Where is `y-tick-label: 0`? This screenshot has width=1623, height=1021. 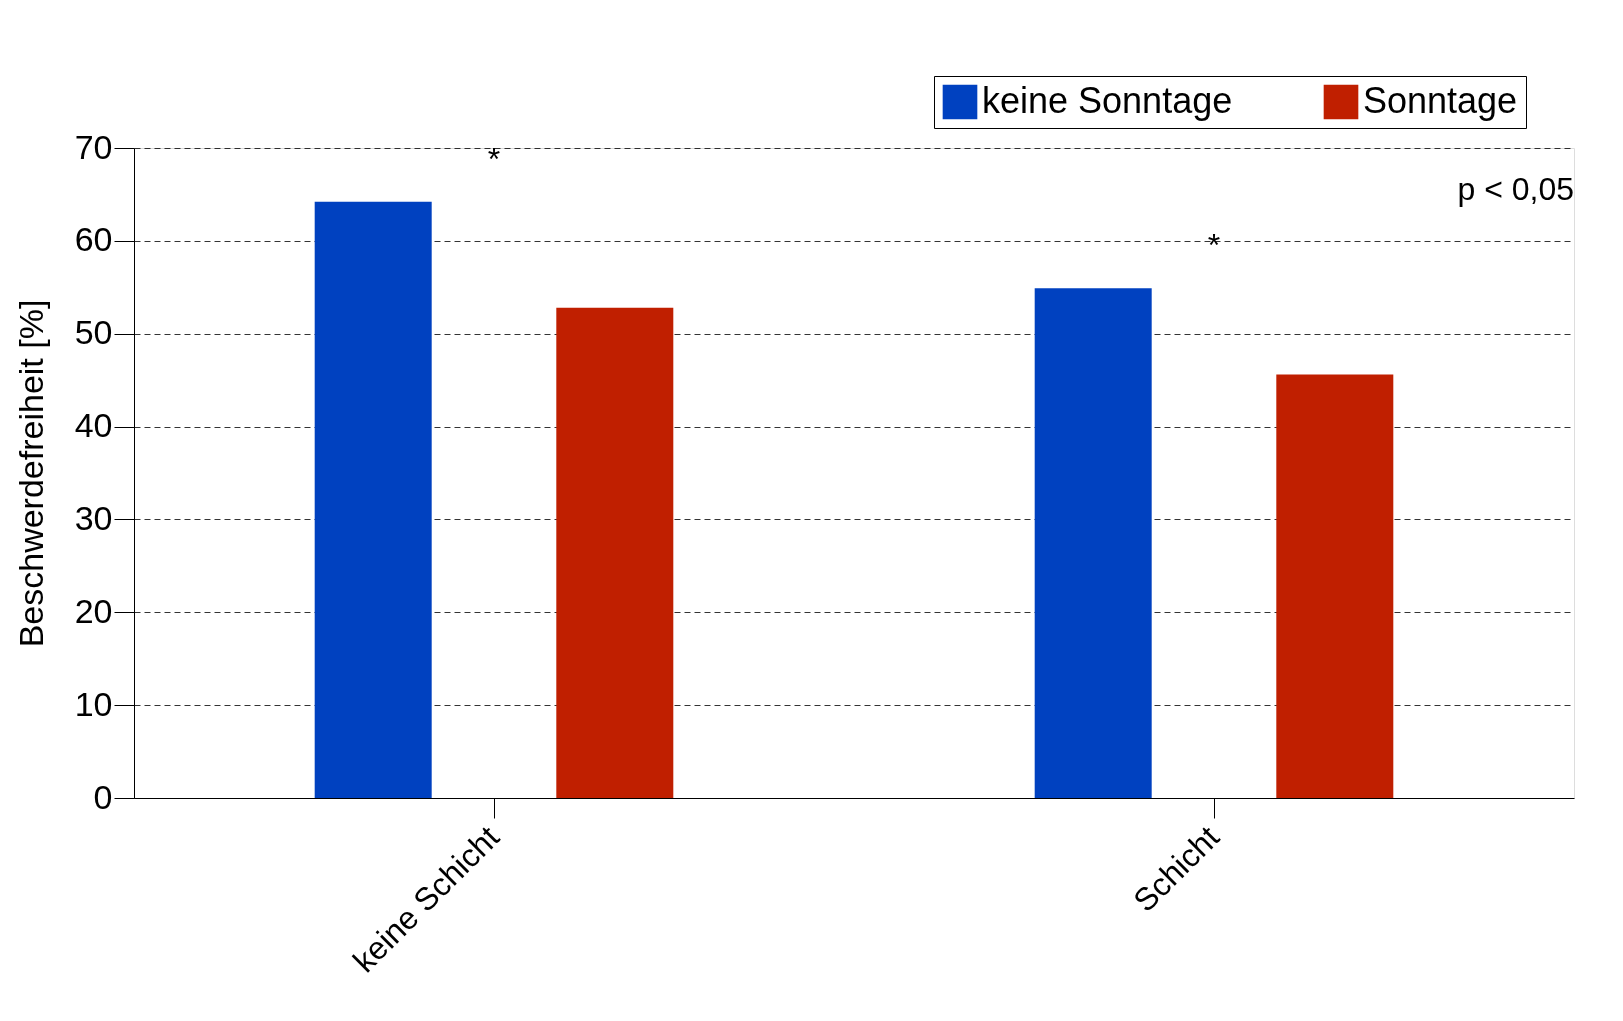 y-tick-label: 0 is located at coordinates (103, 796).